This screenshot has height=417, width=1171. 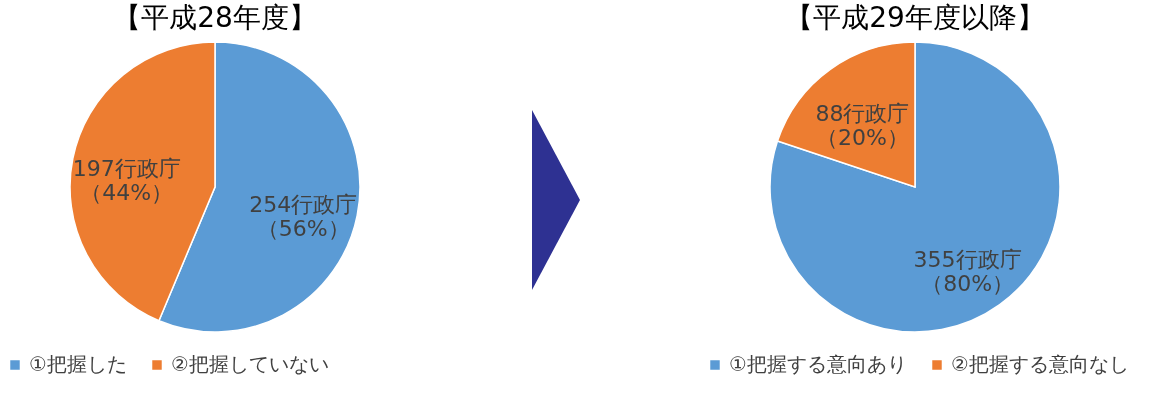 What do you see at coordinates (862, 125) in the screenshot?
I see `data-label: 88行政庁（20%）` at bounding box center [862, 125].